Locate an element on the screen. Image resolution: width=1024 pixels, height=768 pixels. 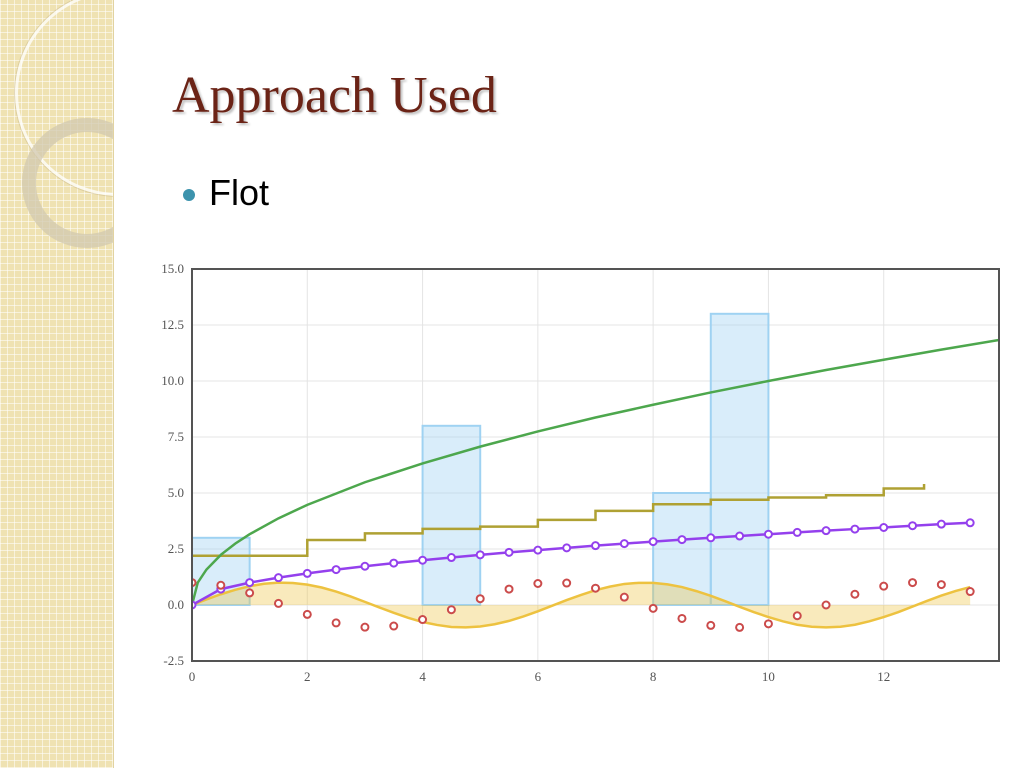
x-tick-label: 8 is located at coordinates (653, 676).